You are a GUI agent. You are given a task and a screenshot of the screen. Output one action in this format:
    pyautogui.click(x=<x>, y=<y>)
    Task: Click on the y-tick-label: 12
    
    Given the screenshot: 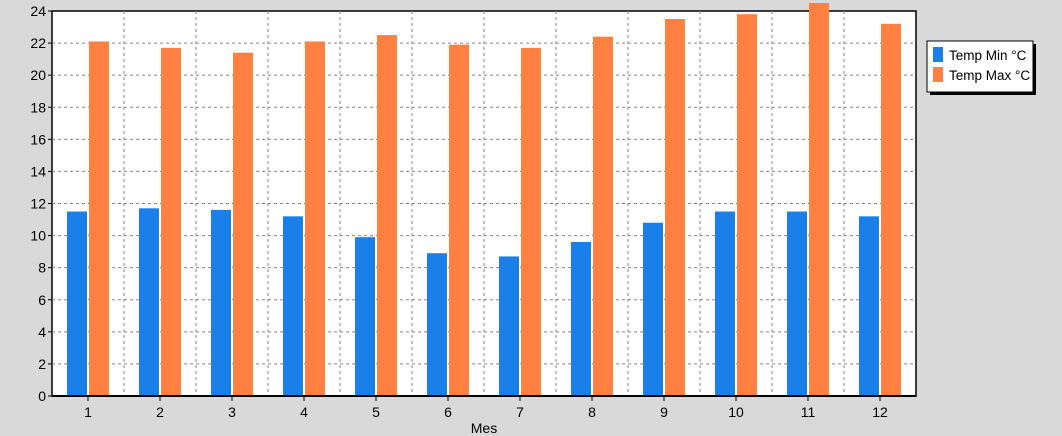 What is the action you would take?
    pyautogui.click(x=38, y=204)
    